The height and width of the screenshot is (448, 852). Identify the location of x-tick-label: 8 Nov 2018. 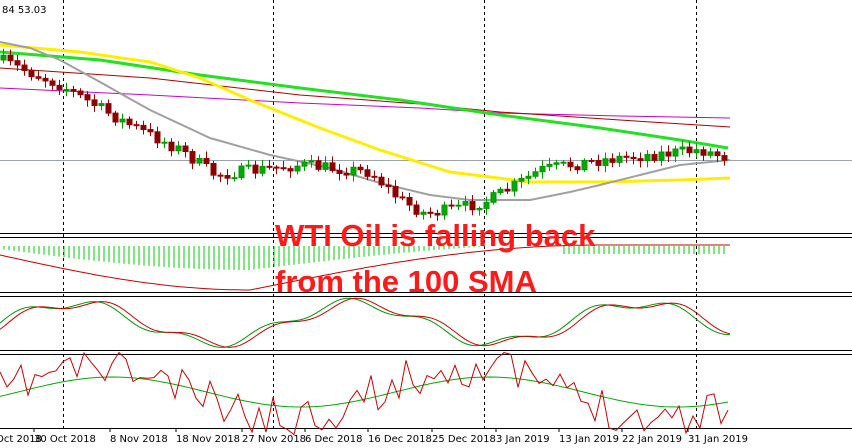
(139, 439).